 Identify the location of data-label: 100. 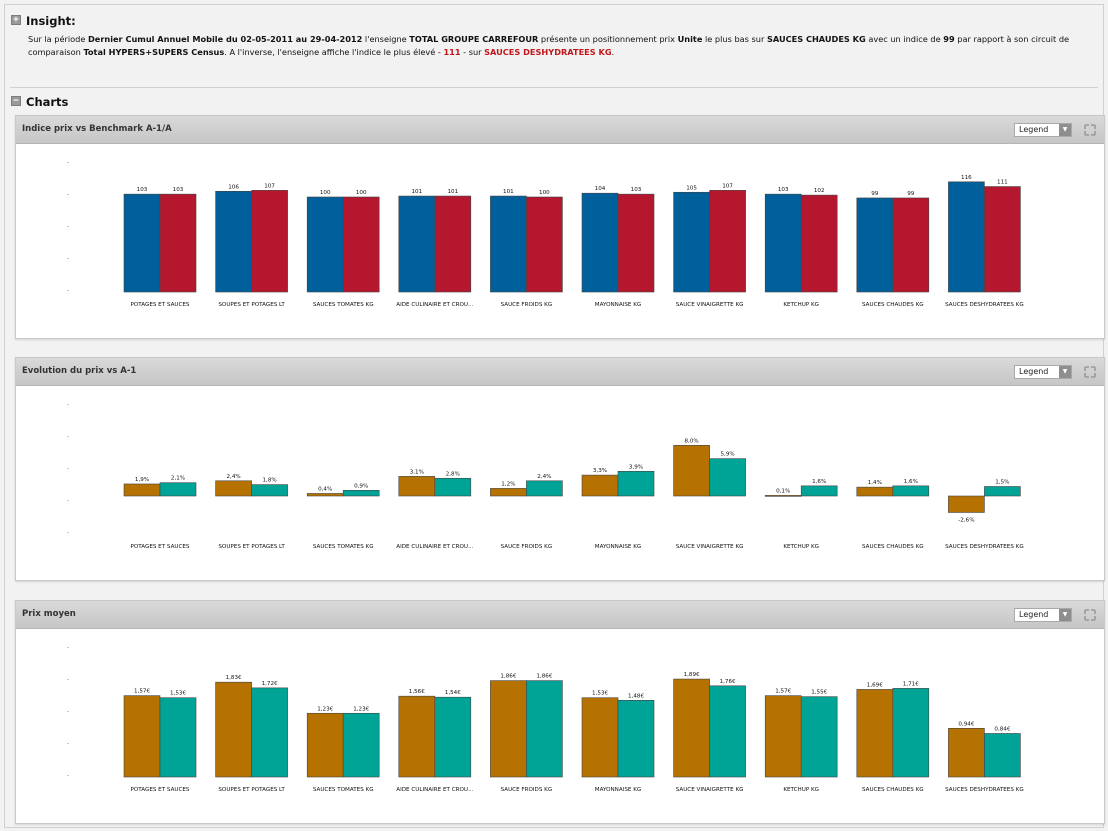
(325, 193).